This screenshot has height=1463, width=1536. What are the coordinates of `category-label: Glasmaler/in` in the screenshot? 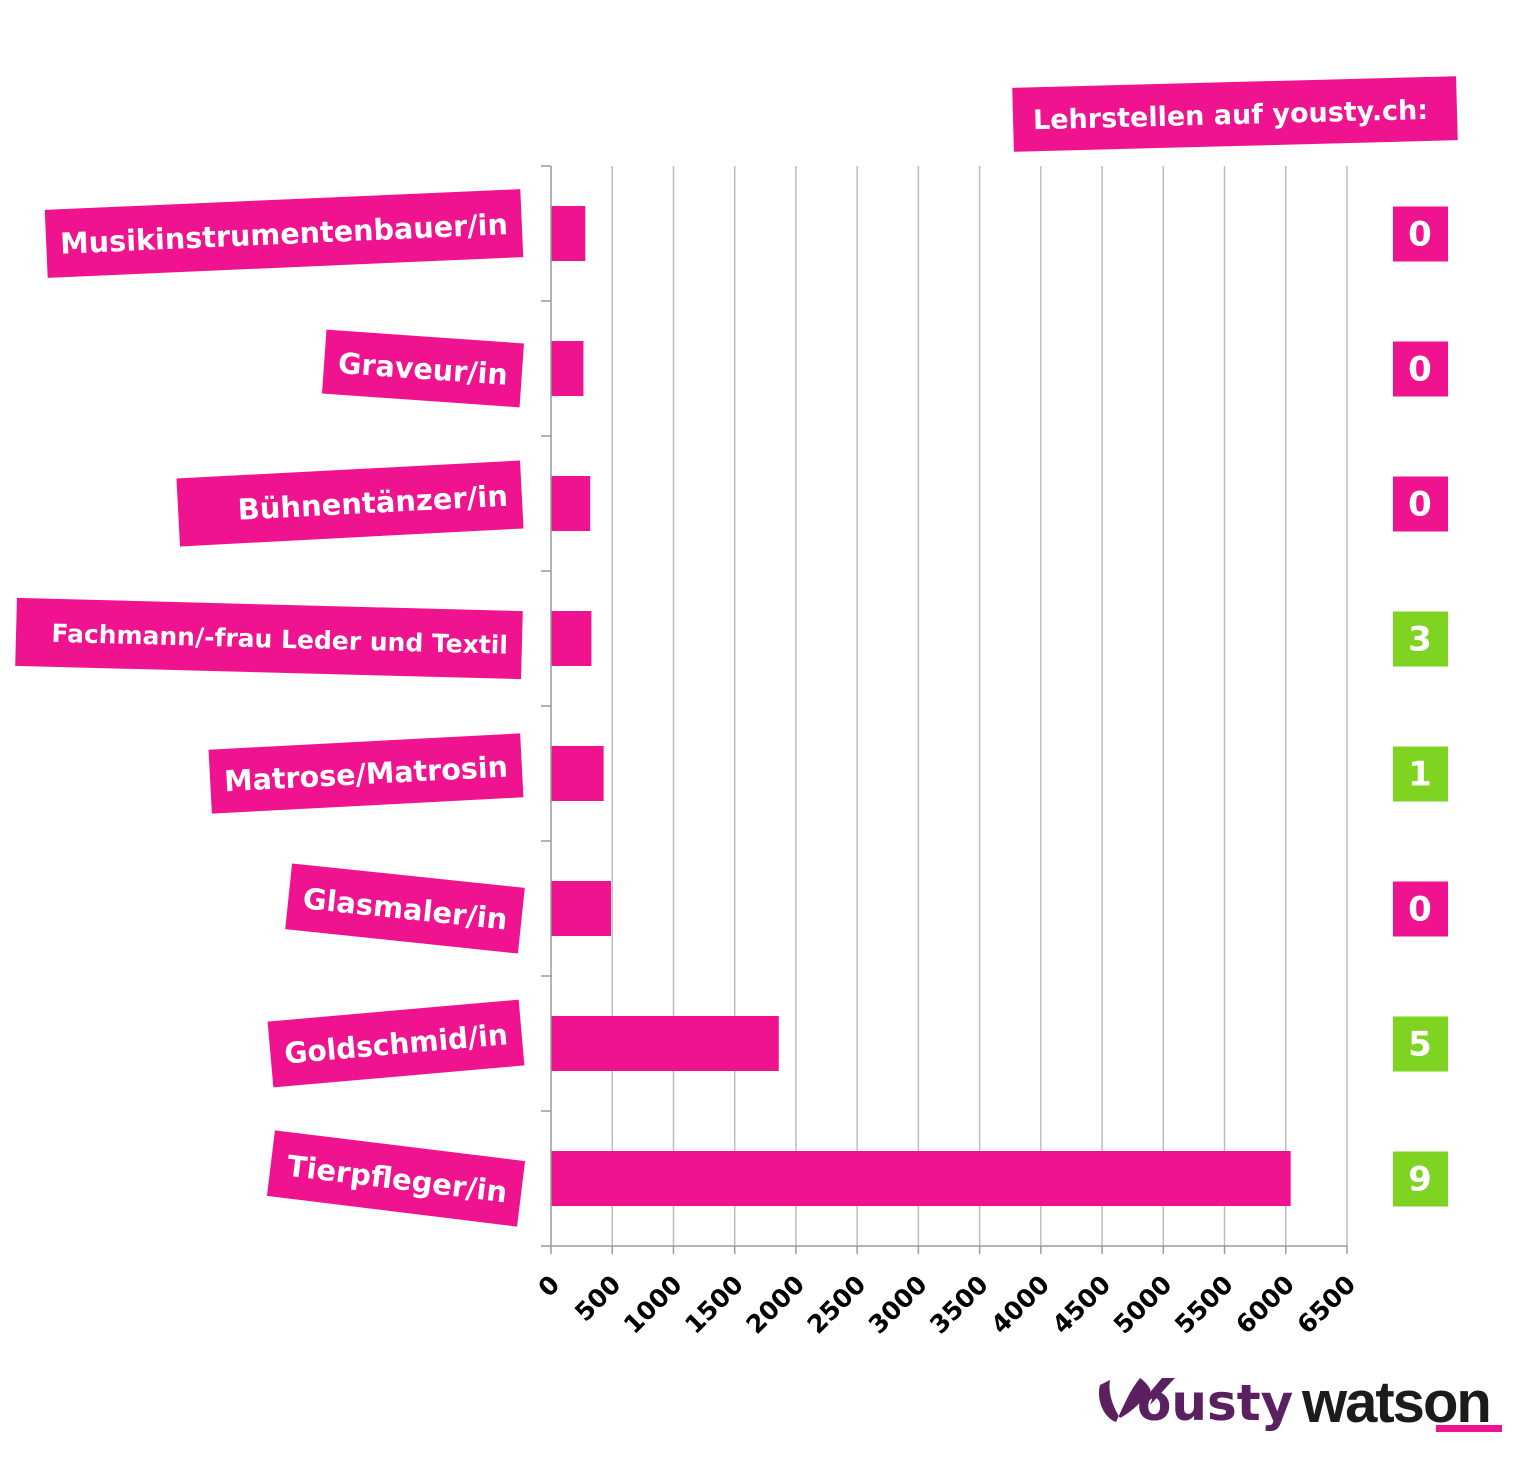 It's located at (405, 908).